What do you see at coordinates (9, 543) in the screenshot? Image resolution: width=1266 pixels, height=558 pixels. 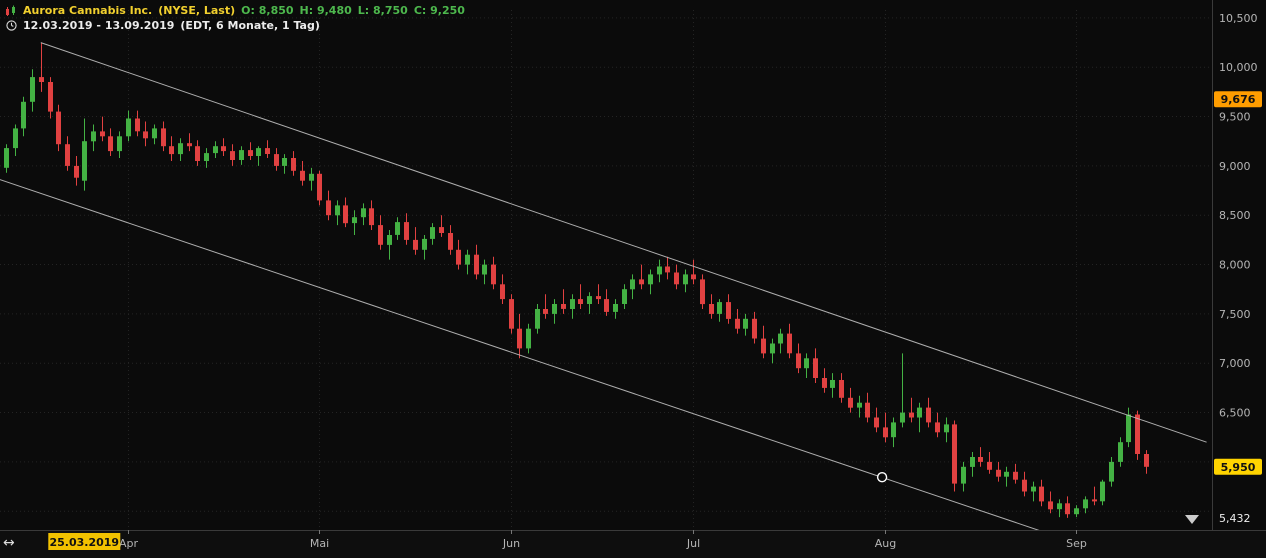 I see `pan-icon: ↔` at bounding box center [9, 543].